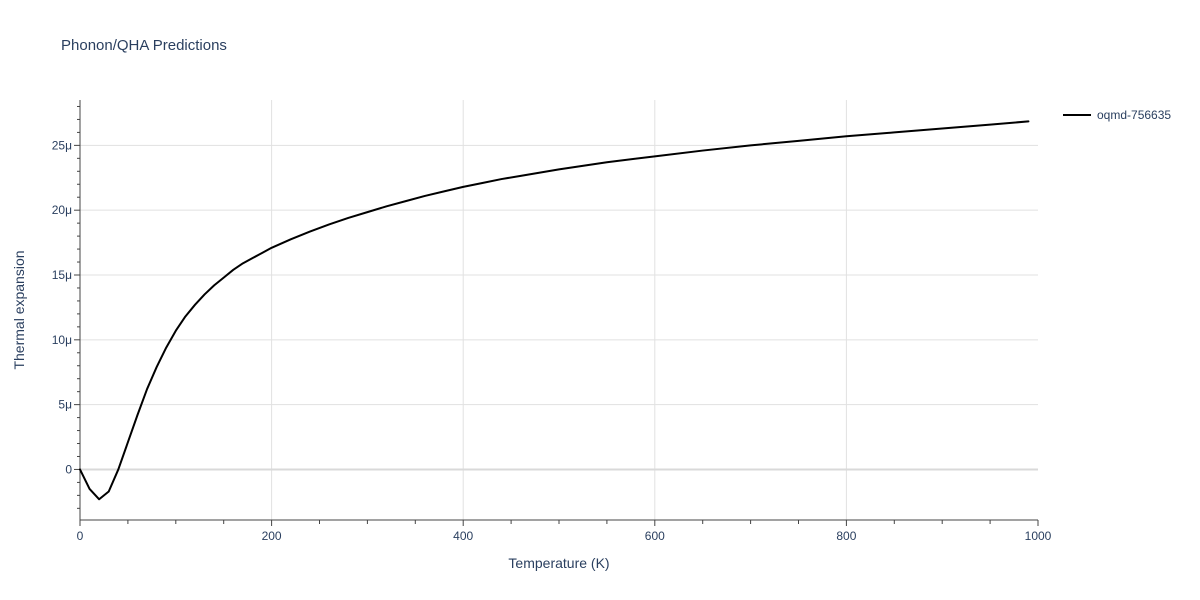 The height and width of the screenshot is (600, 1200). What do you see at coordinates (62, 340) in the screenshot?
I see `y-tick-label: 10μ` at bounding box center [62, 340].